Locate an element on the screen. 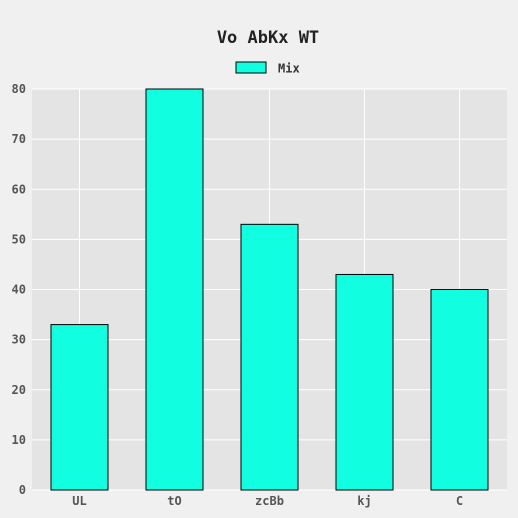 This screenshot has width=518, height=518. y-tick-label: 60 is located at coordinates (19, 189).